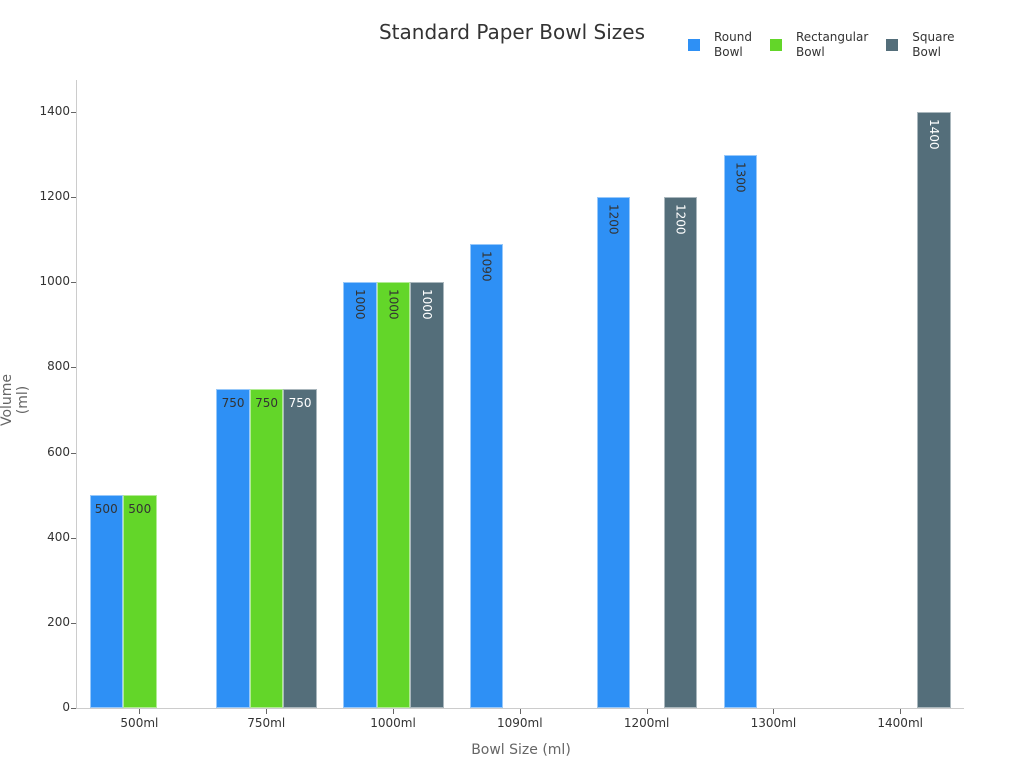 The width and height of the screenshot is (1024, 768). What do you see at coordinates (58, 536) in the screenshot?
I see `y-tick-label: 400` at bounding box center [58, 536].